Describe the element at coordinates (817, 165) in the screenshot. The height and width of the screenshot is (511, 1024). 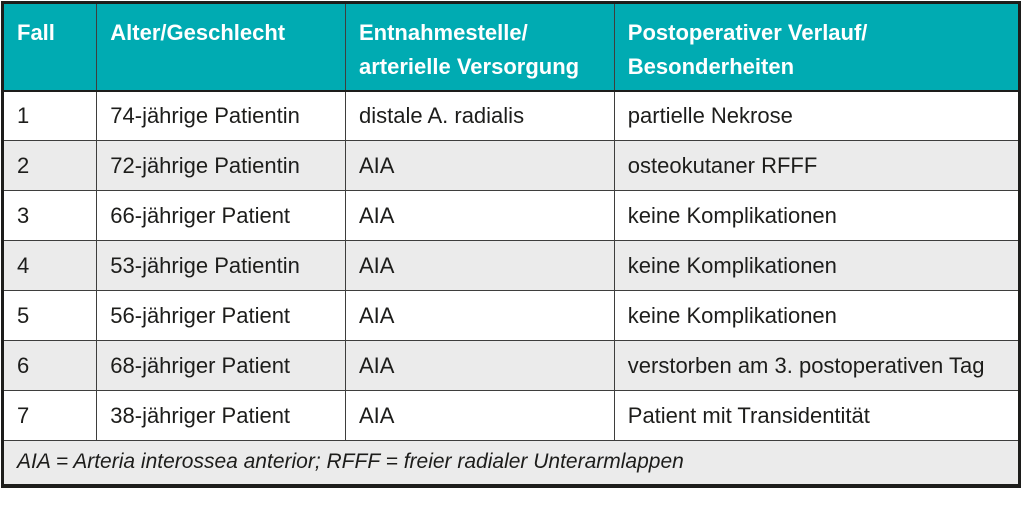
I see `cell-verlauf: osteokutaner RFFF` at that location.